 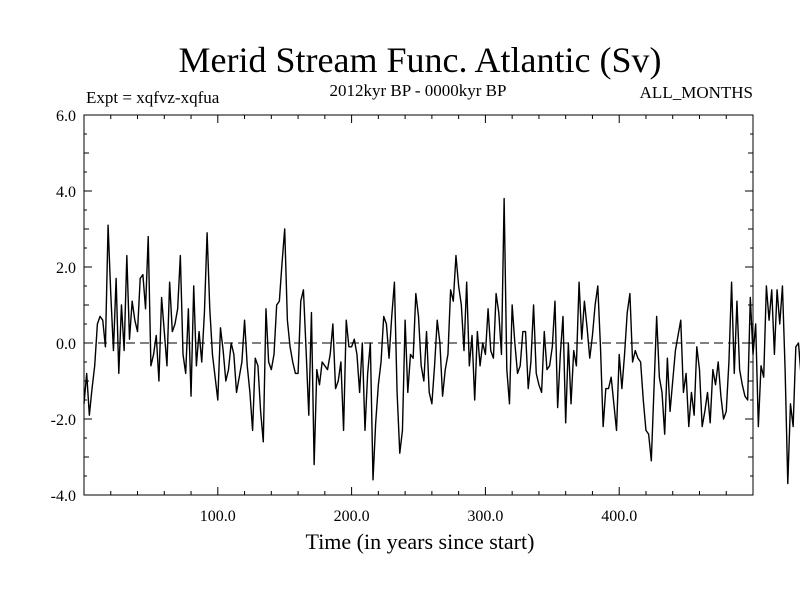 I want to click on x-tick-label: 200.0, so click(x=352, y=516).